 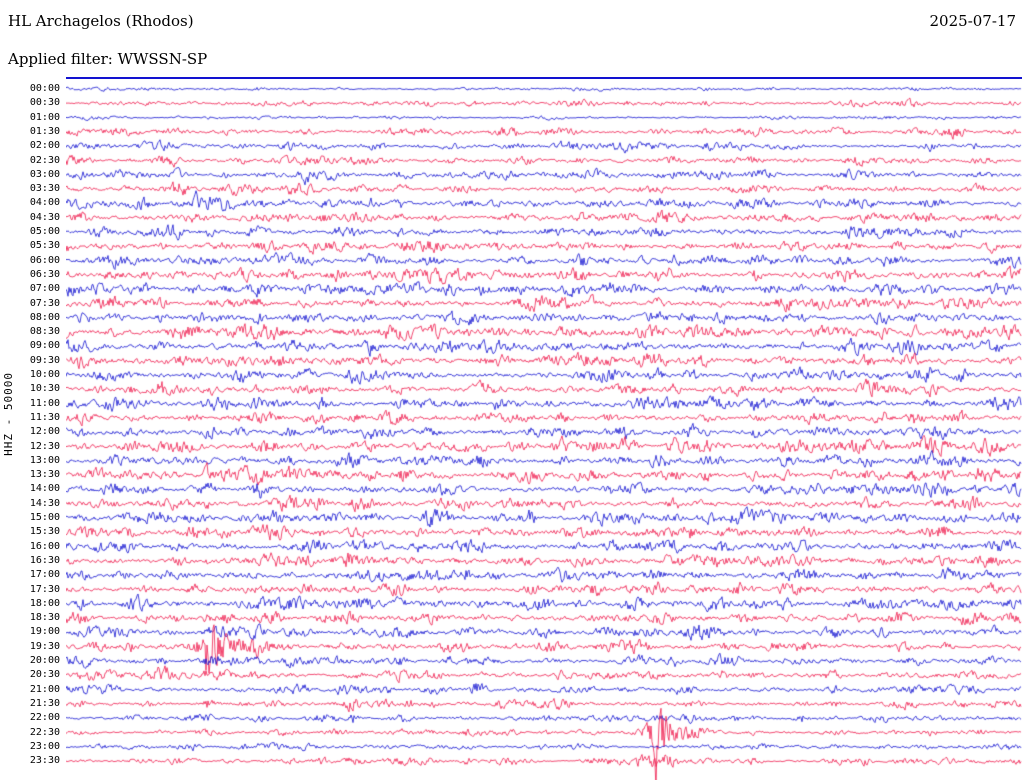 What do you see at coordinates (44, 160) in the screenshot?
I see `time-label: 02:30` at bounding box center [44, 160].